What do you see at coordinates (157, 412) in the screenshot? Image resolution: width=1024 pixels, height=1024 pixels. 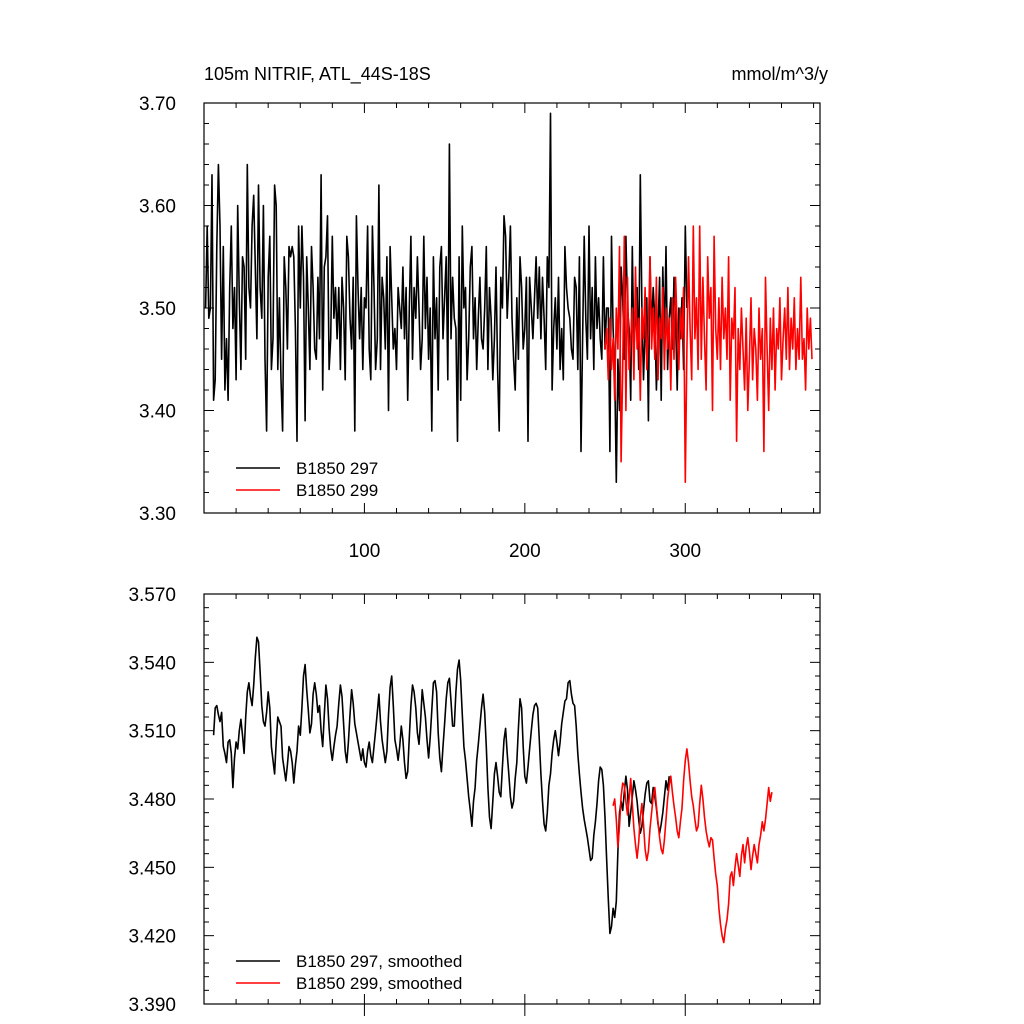 I see `y-tick-label: 3.40` at bounding box center [157, 412].